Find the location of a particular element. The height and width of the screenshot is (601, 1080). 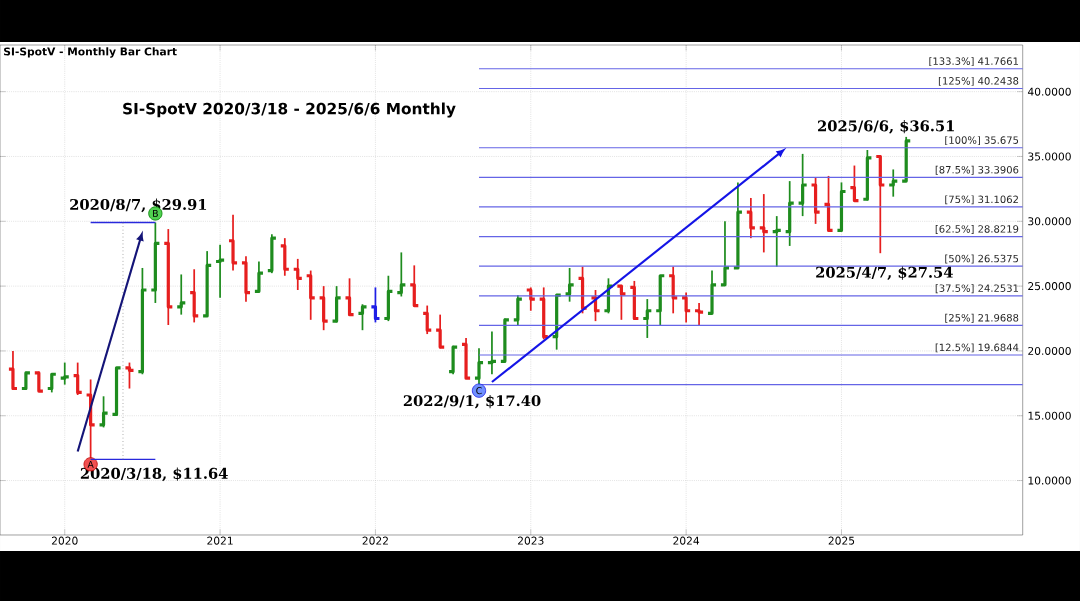

x-tick-label: 2022 is located at coordinates (375, 540).